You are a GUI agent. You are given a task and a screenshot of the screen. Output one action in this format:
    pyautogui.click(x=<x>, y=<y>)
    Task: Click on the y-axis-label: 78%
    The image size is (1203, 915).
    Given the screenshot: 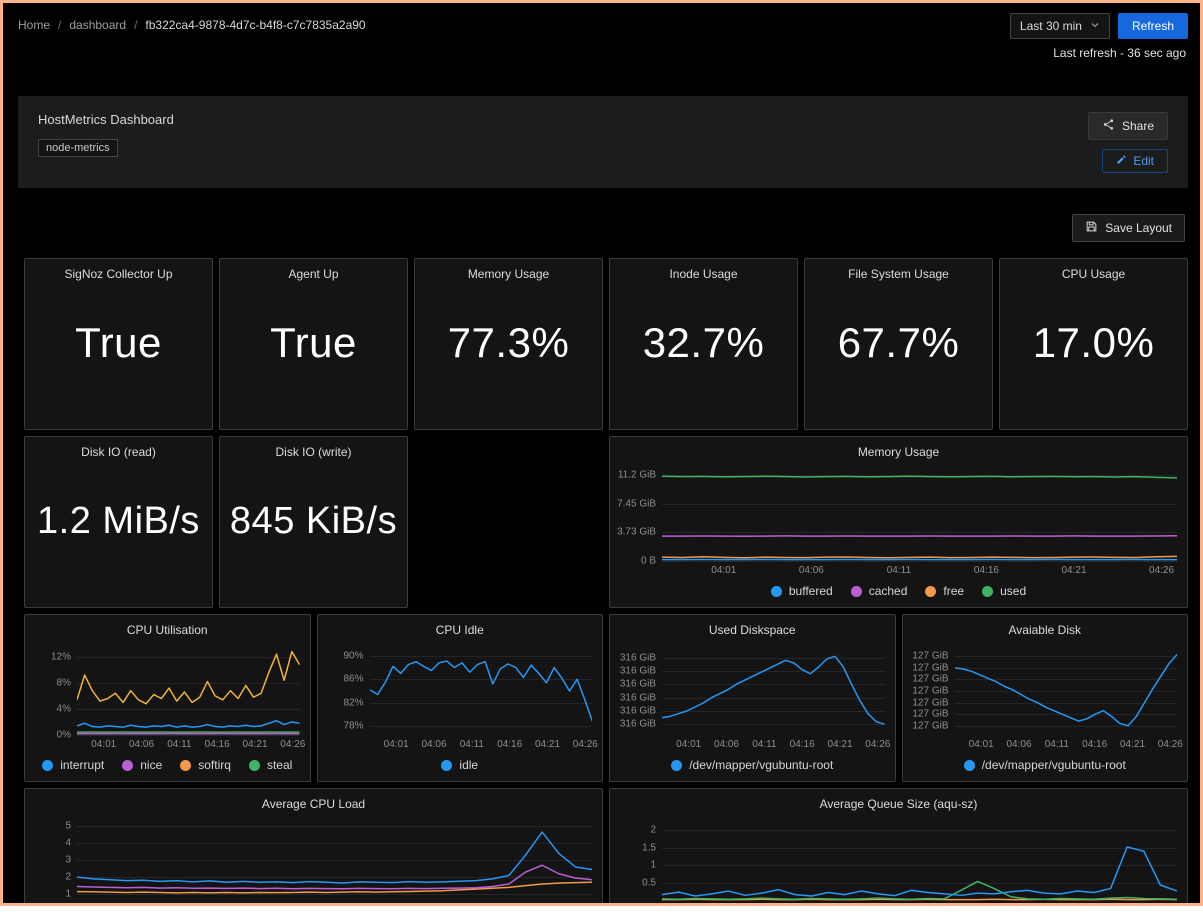 What is the action you would take?
    pyautogui.click(x=353, y=726)
    